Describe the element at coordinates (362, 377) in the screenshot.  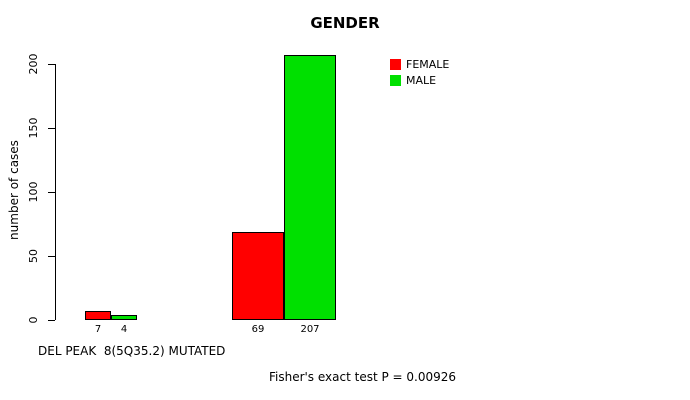
I see `fisher-test-annotation: Fisher's exact test P = 0.00926` at that location.